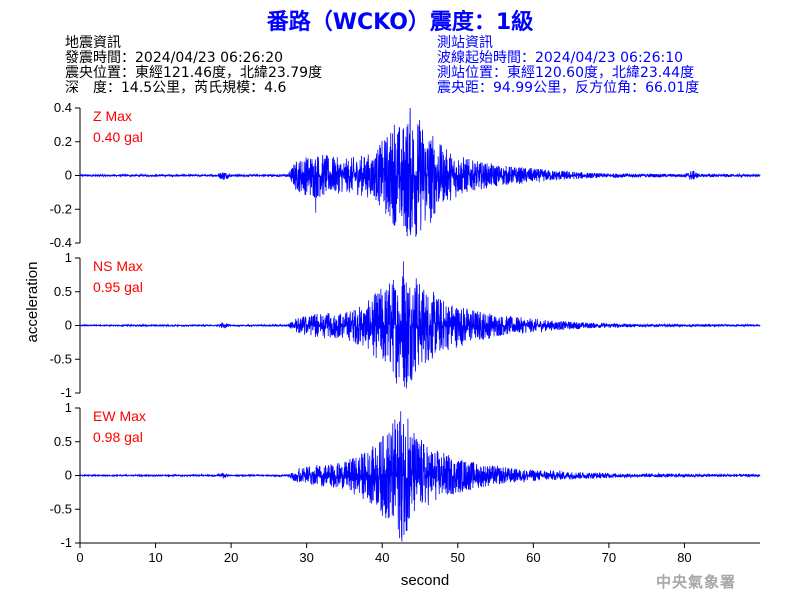  What do you see at coordinates (118, 287) in the screenshot?
I see `ns-max-value: 0.95 gal` at bounding box center [118, 287].